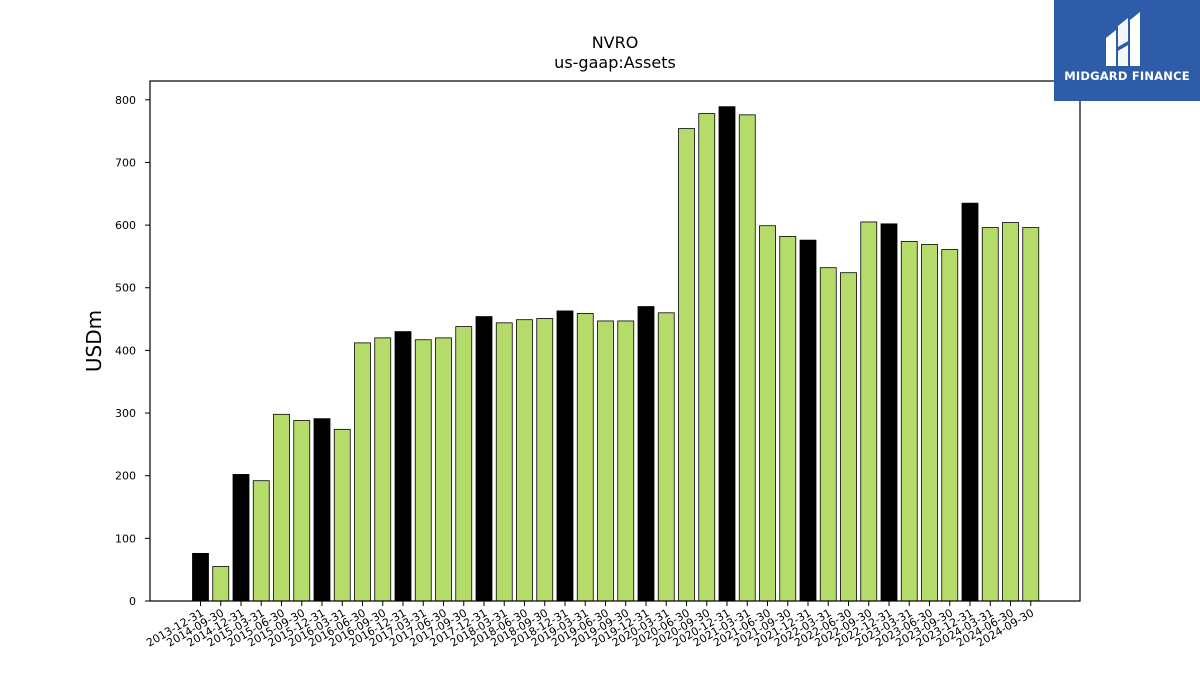 This screenshot has width=1200, height=675. What do you see at coordinates (615, 42) in the screenshot?
I see `chart-title: NVRO` at bounding box center [615, 42].